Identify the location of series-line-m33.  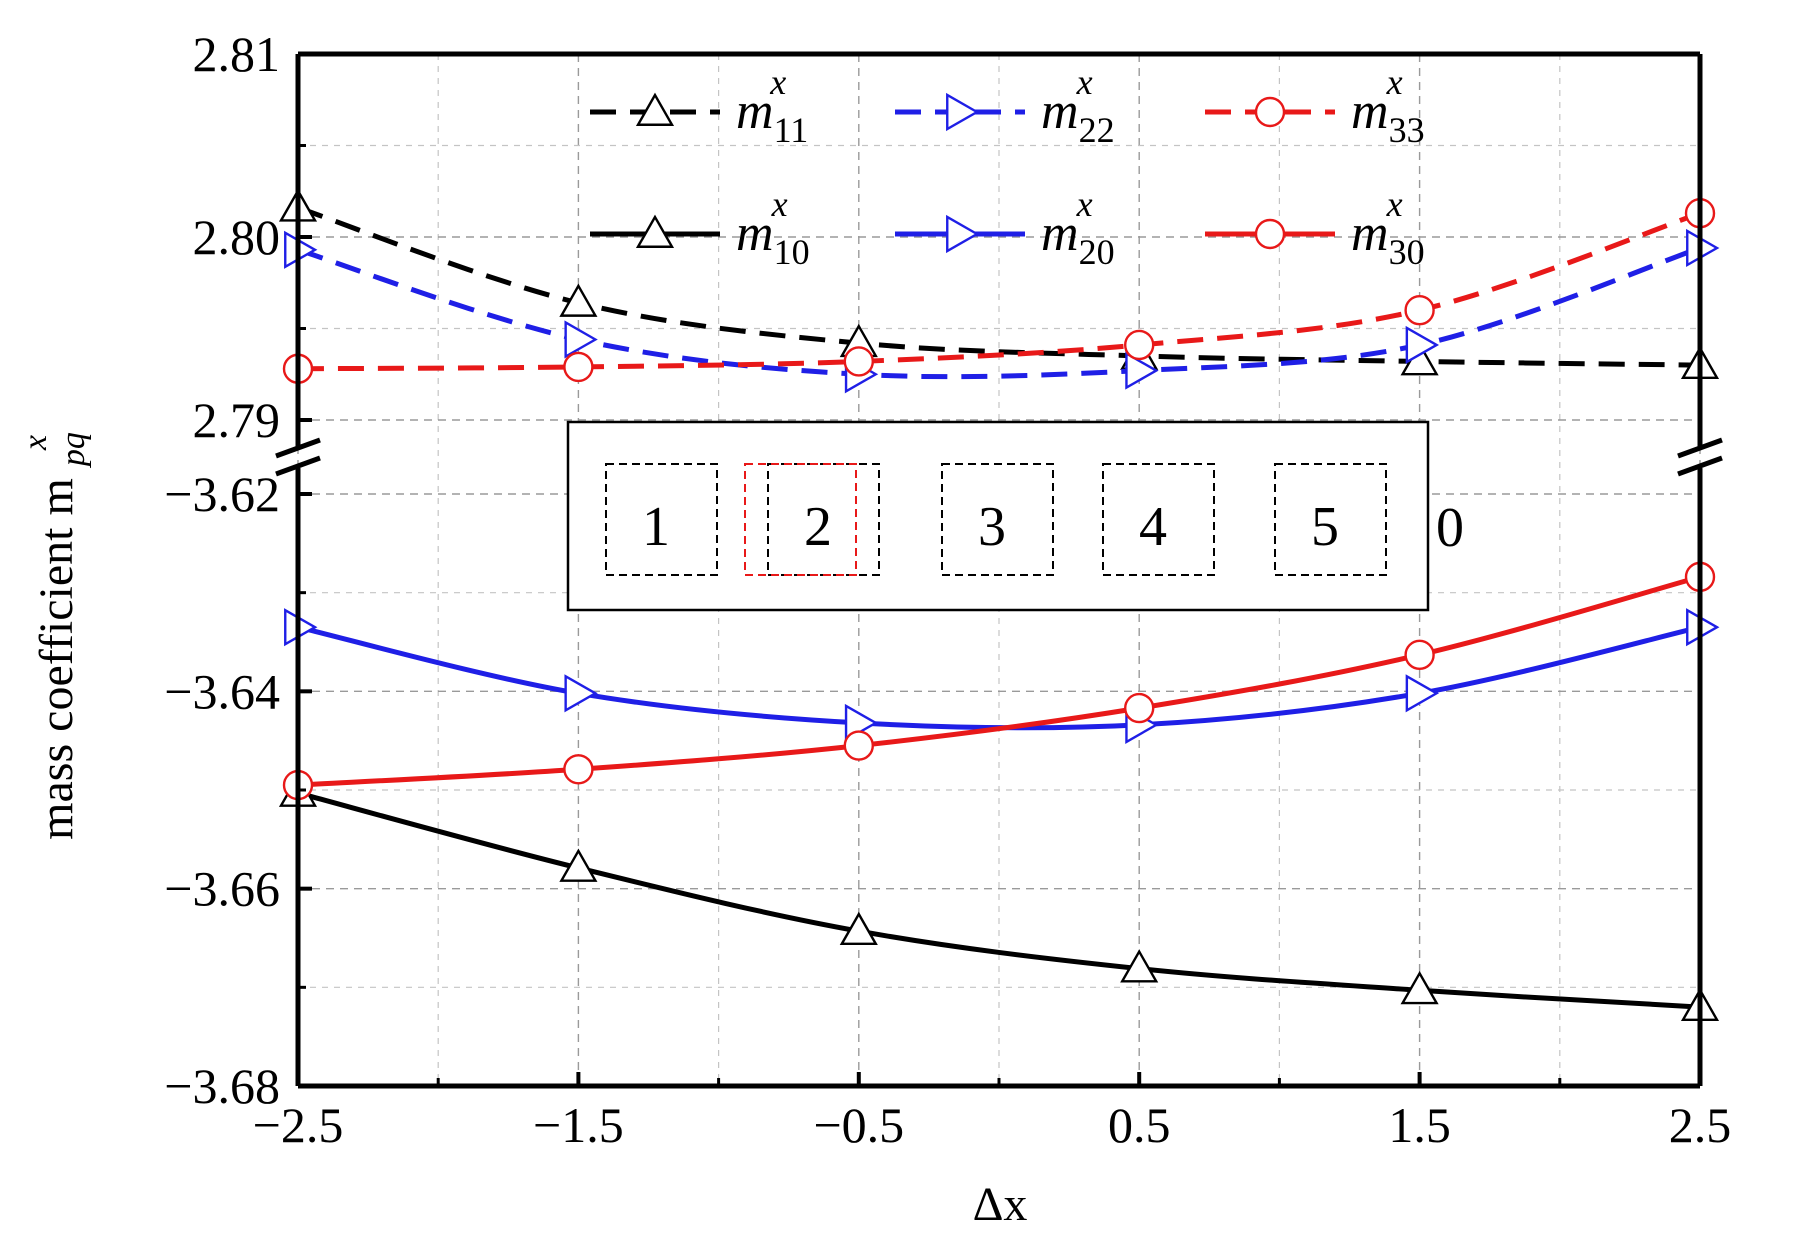
(999, 291).